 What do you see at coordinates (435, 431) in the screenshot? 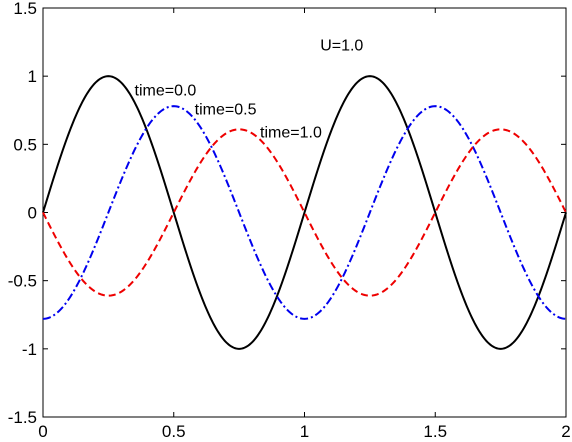
I see `x-tick-label: 1.5` at bounding box center [435, 431].